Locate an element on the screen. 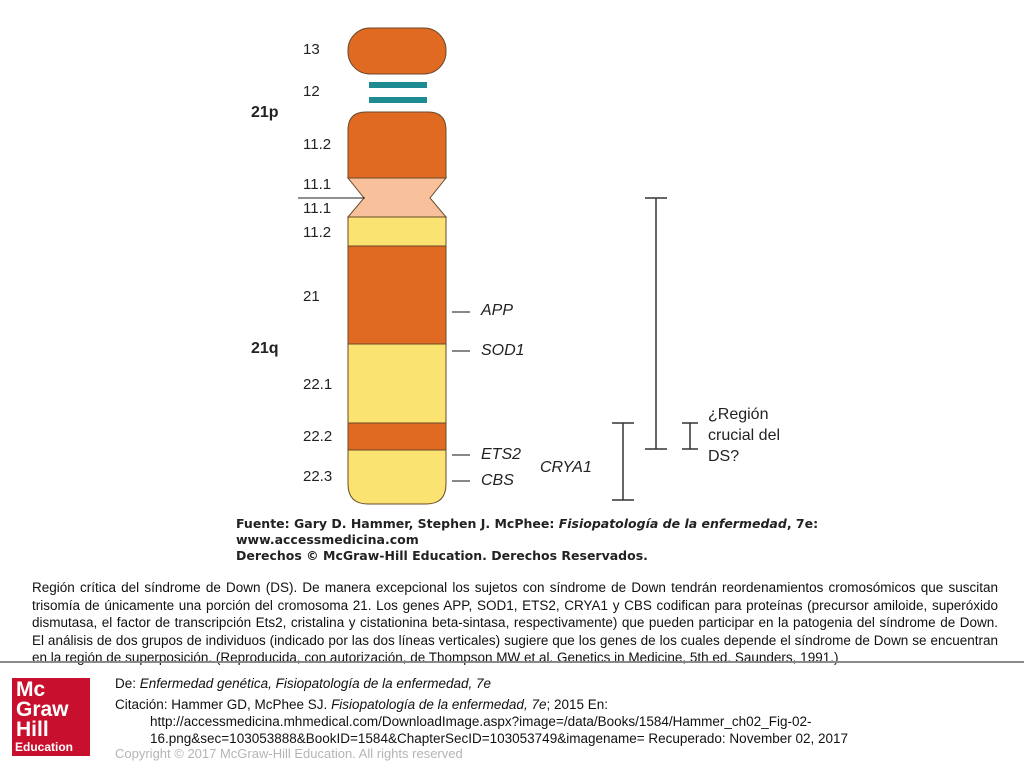  gene-label-ets2: ETS2 is located at coordinates (501, 454).